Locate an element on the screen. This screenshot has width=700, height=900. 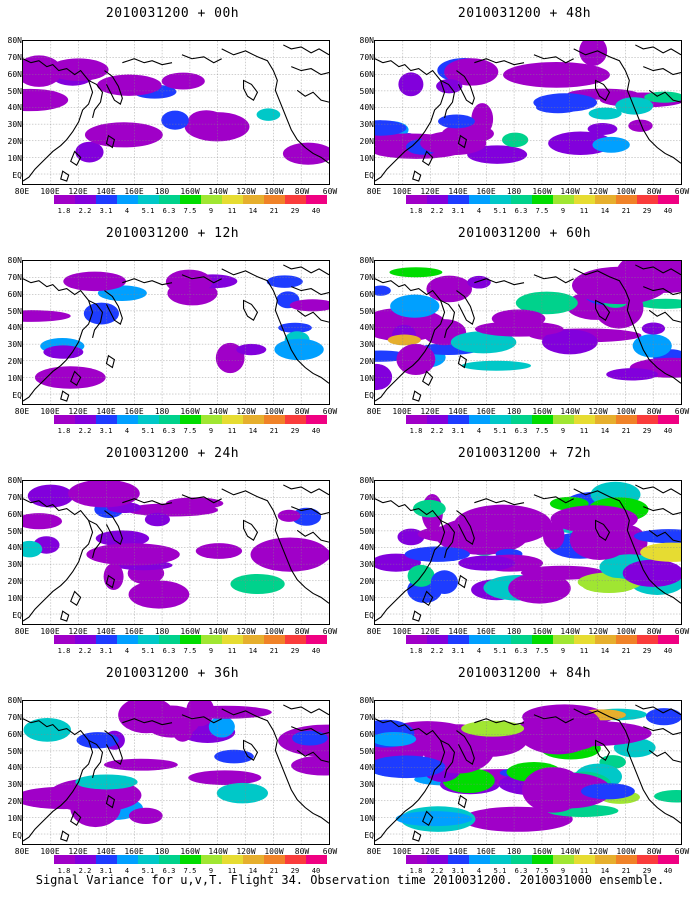
colorbar-label: 29 is located at coordinates (647, 431).